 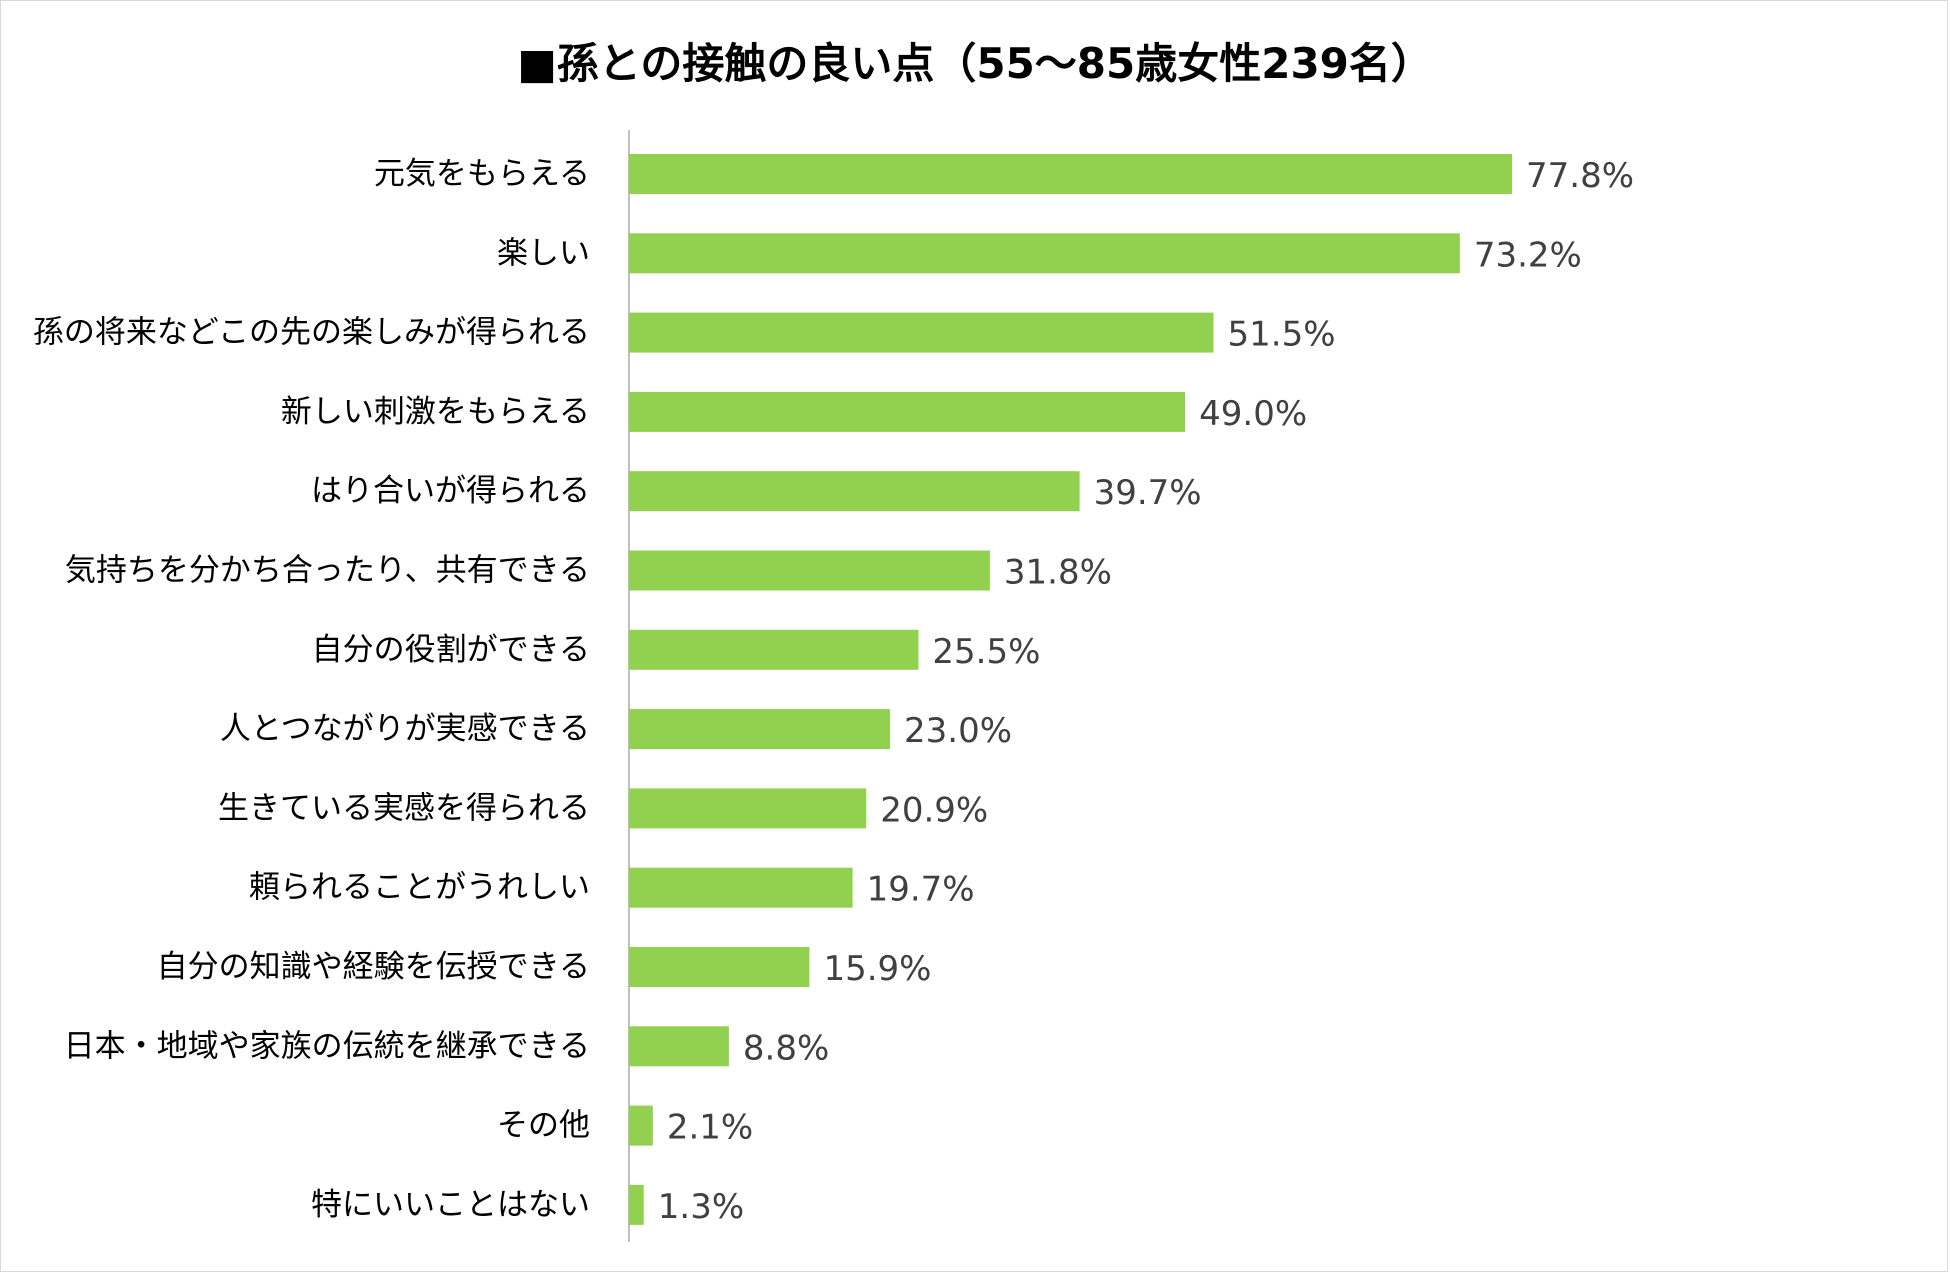 What do you see at coordinates (435, 412) in the screenshot?
I see `category-label: 新しい刺激をもらえる` at bounding box center [435, 412].